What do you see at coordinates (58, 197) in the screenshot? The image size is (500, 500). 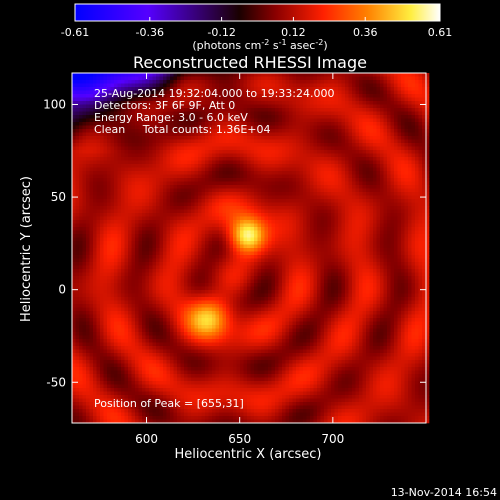 I see `y-tick-label: 50` at bounding box center [58, 197].